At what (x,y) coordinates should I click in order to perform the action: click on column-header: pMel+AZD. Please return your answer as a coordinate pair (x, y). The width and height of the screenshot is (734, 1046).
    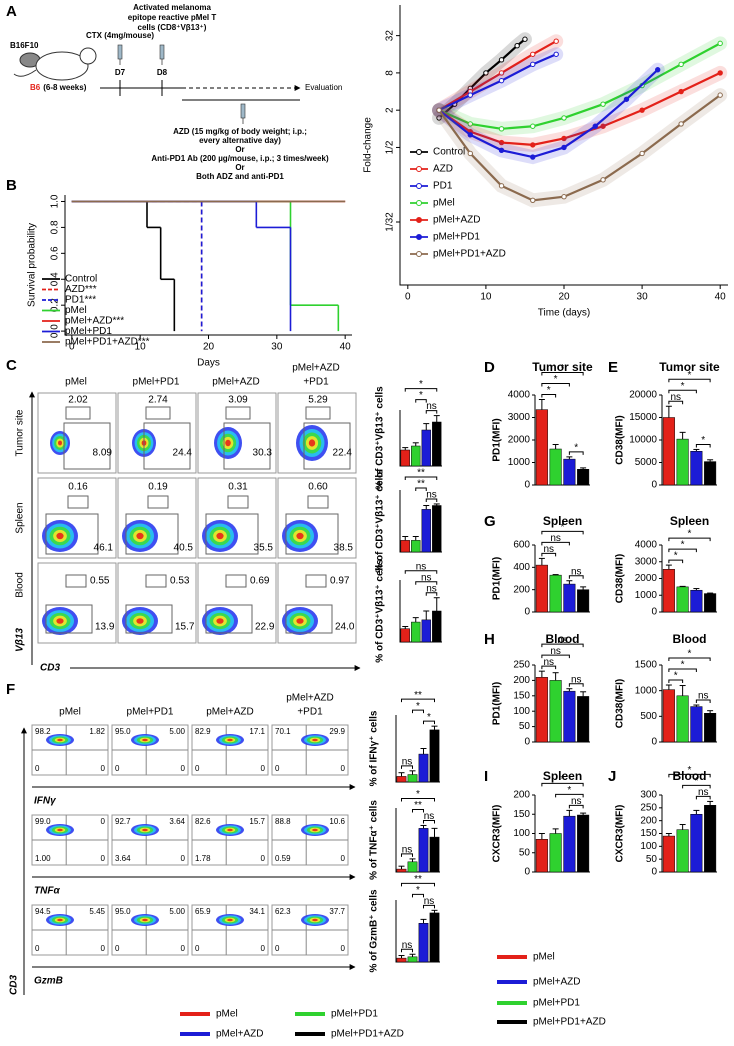
    Looking at the image, I should click on (316, 368).